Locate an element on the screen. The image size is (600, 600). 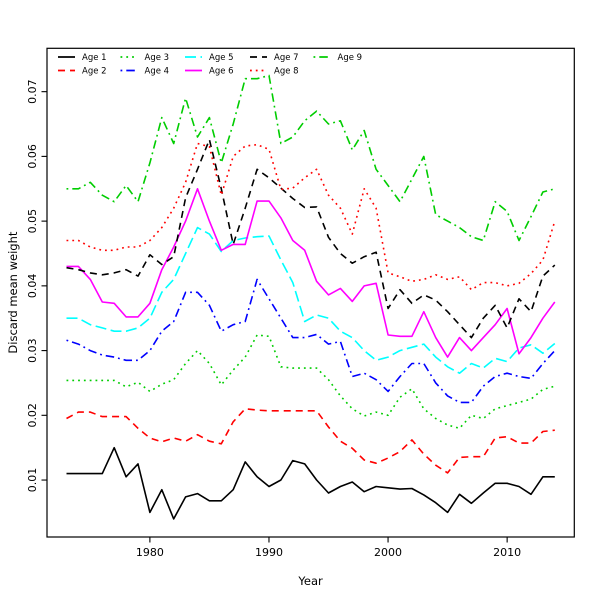
legend-label-age-5: Age 5 is located at coordinates (221, 58).